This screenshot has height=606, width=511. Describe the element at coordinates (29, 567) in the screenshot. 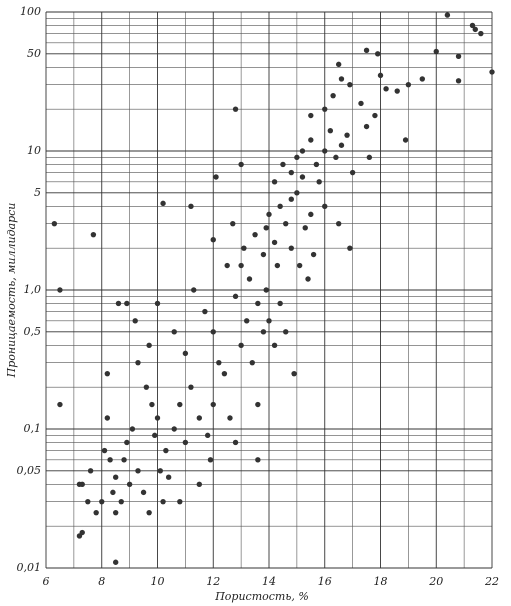

I see `y-tick-label: 0,01` at that location.